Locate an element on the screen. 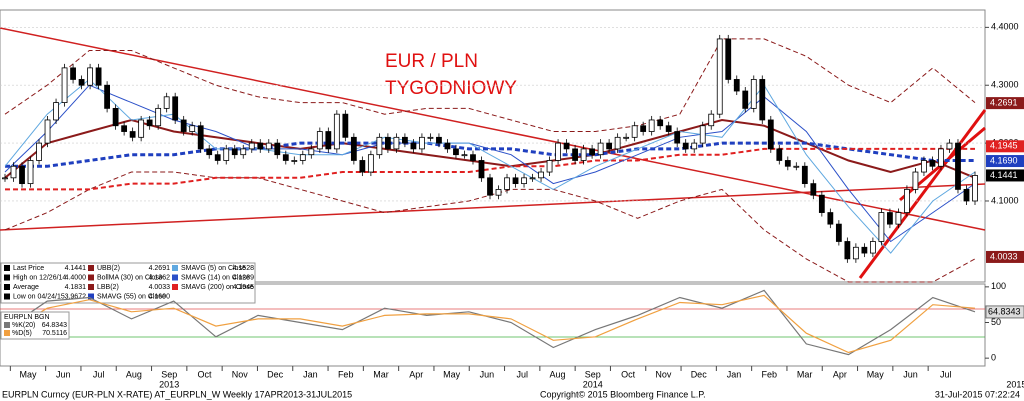 This screenshot has width=1024, height=401. x-tick-label: Mar is located at coordinates (805, 374).